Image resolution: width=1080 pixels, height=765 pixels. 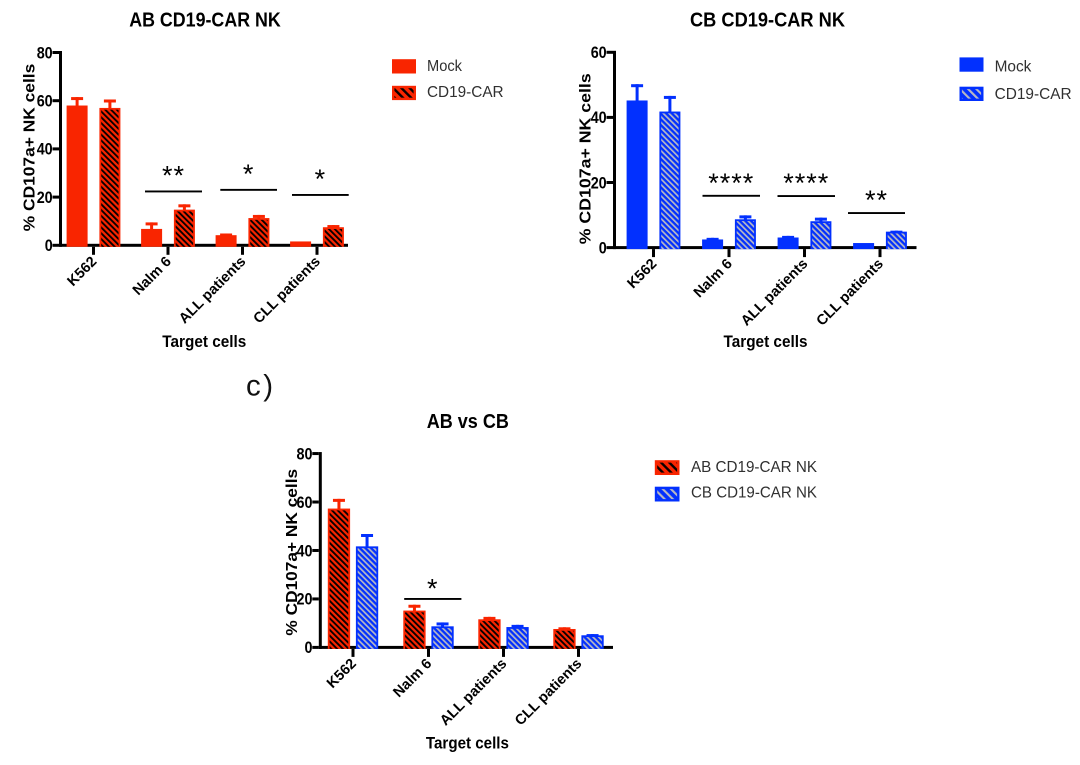 What do you see at coordinates (468, 422) in the screenshot?
I see `svg-text: AB vs CB` at bounding box center [468, 422].